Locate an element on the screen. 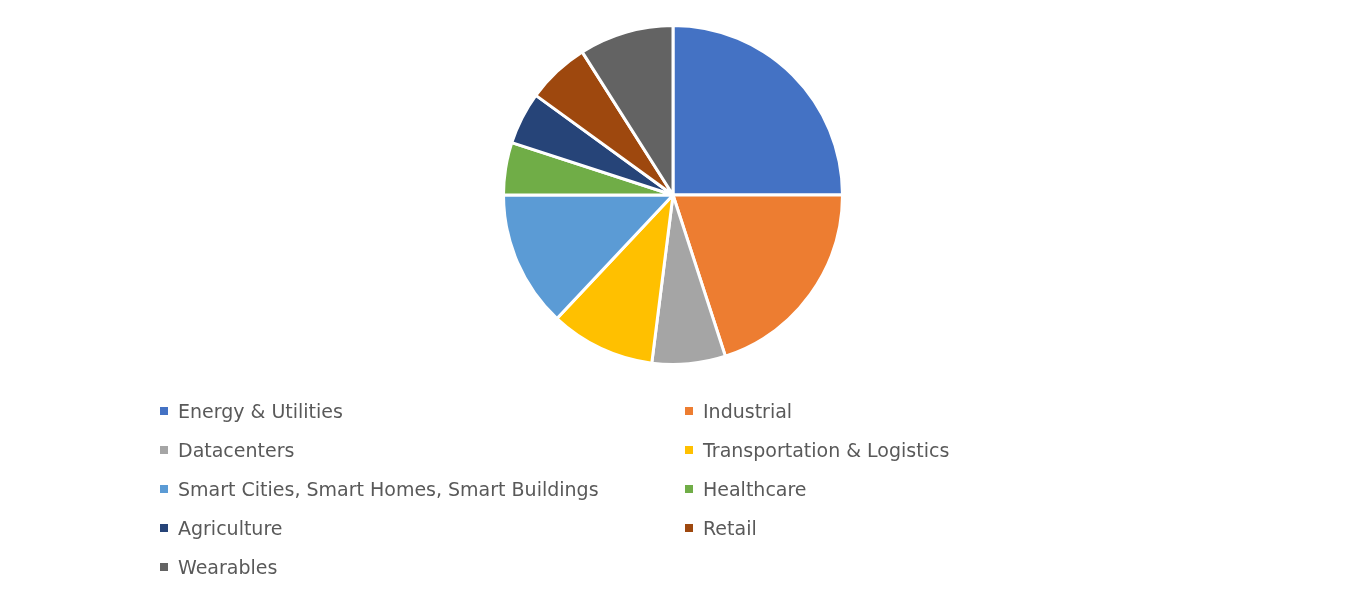 Image resolution: width=1346 pixels, height=615 pixels. legend-label: Industrial is located at coordinates (748, 411).